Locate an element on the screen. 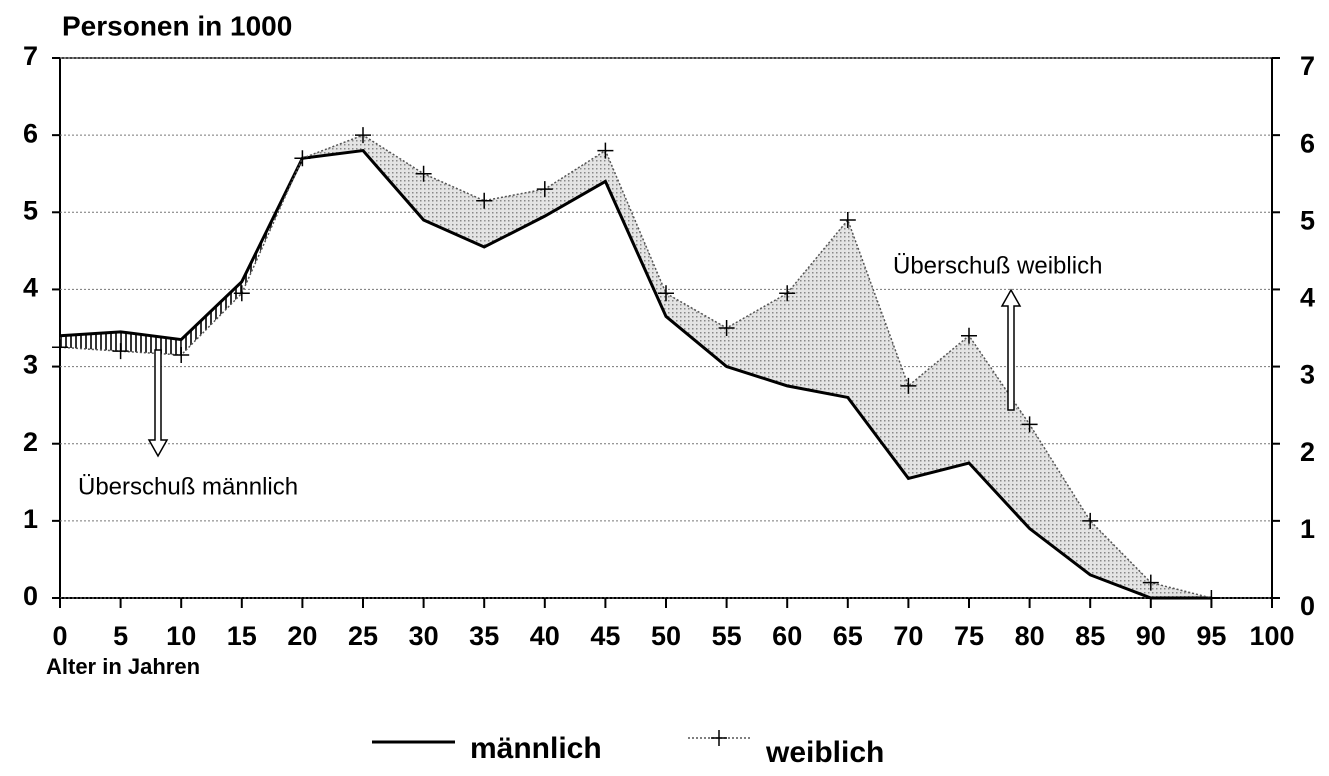 This screenshot has width=1329, height=776. y-tick-label: 1 is located at coordinates (30, 519).